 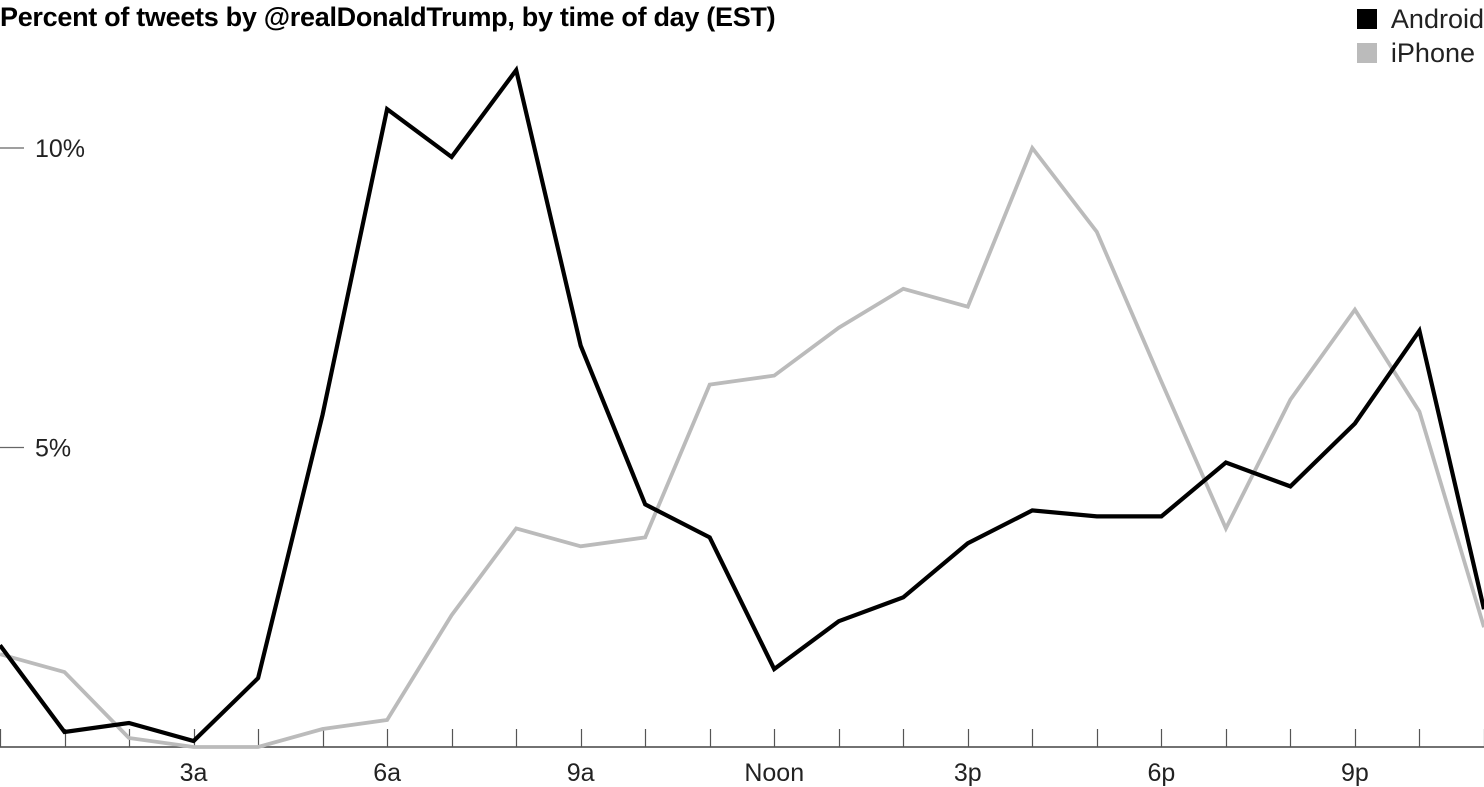 I want to click on legend-item-android: Android, so click(x=1420, y=19).